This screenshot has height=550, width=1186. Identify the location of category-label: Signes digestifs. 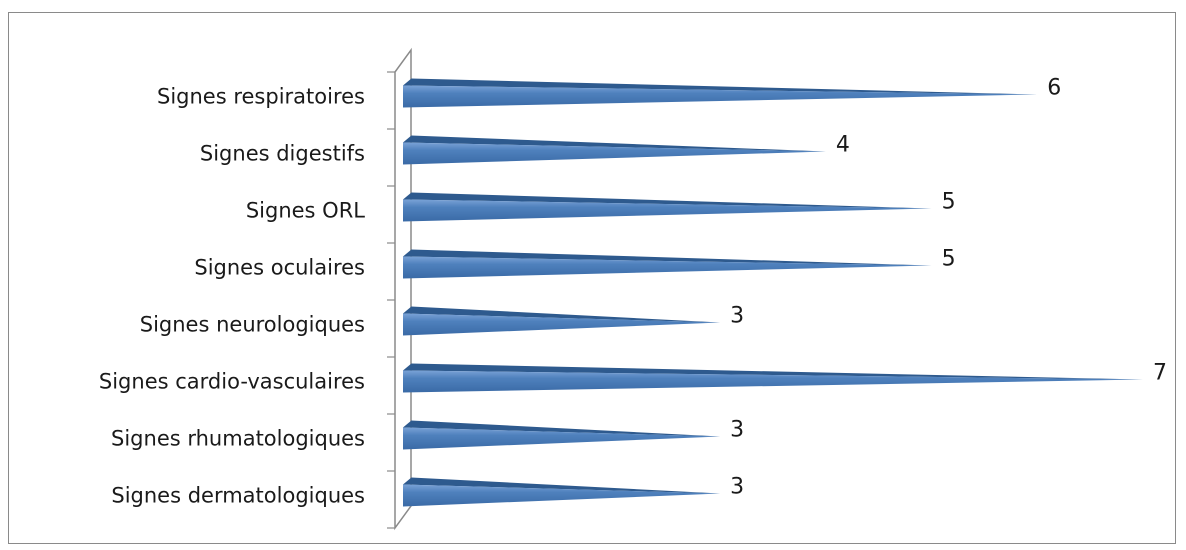
(282, 154).